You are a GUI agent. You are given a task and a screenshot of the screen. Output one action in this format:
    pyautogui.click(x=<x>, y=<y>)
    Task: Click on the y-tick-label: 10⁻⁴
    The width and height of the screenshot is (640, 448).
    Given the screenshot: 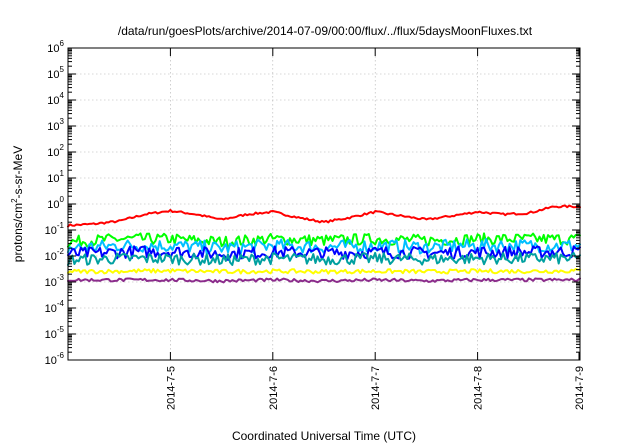 What is the action you would take?
    pyautogui.click(x=55, y=307)
    